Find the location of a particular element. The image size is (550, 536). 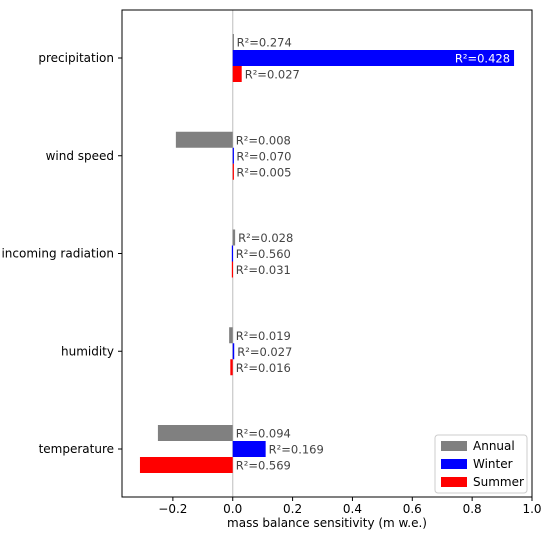

y-tick-label: humidity is located at coordinates (87, 351).